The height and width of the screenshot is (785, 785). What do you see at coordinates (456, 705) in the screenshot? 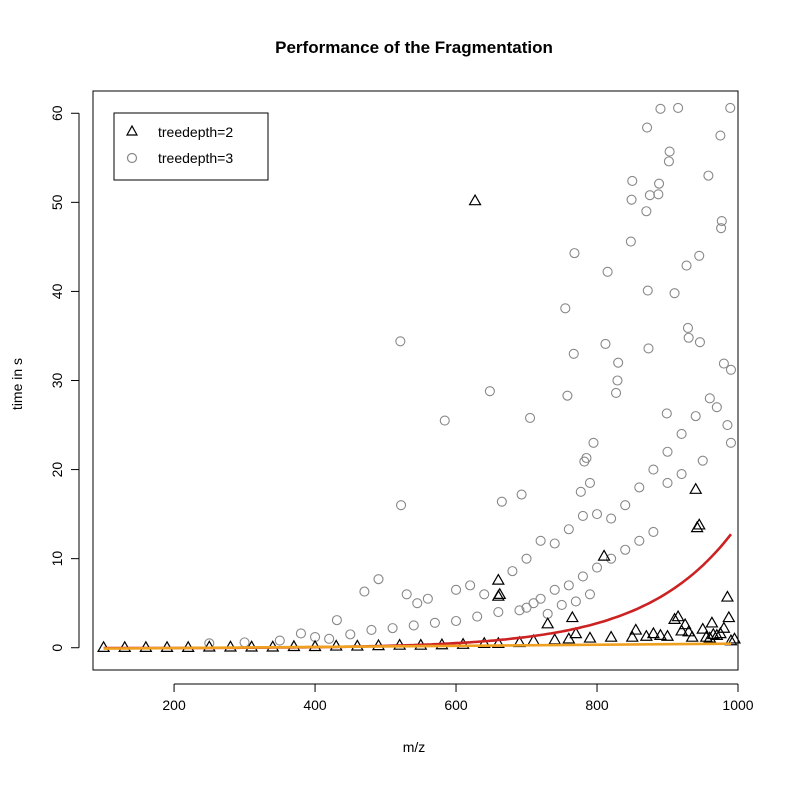
I see `x-tick-label: 600` at bounding box center [456, 705].